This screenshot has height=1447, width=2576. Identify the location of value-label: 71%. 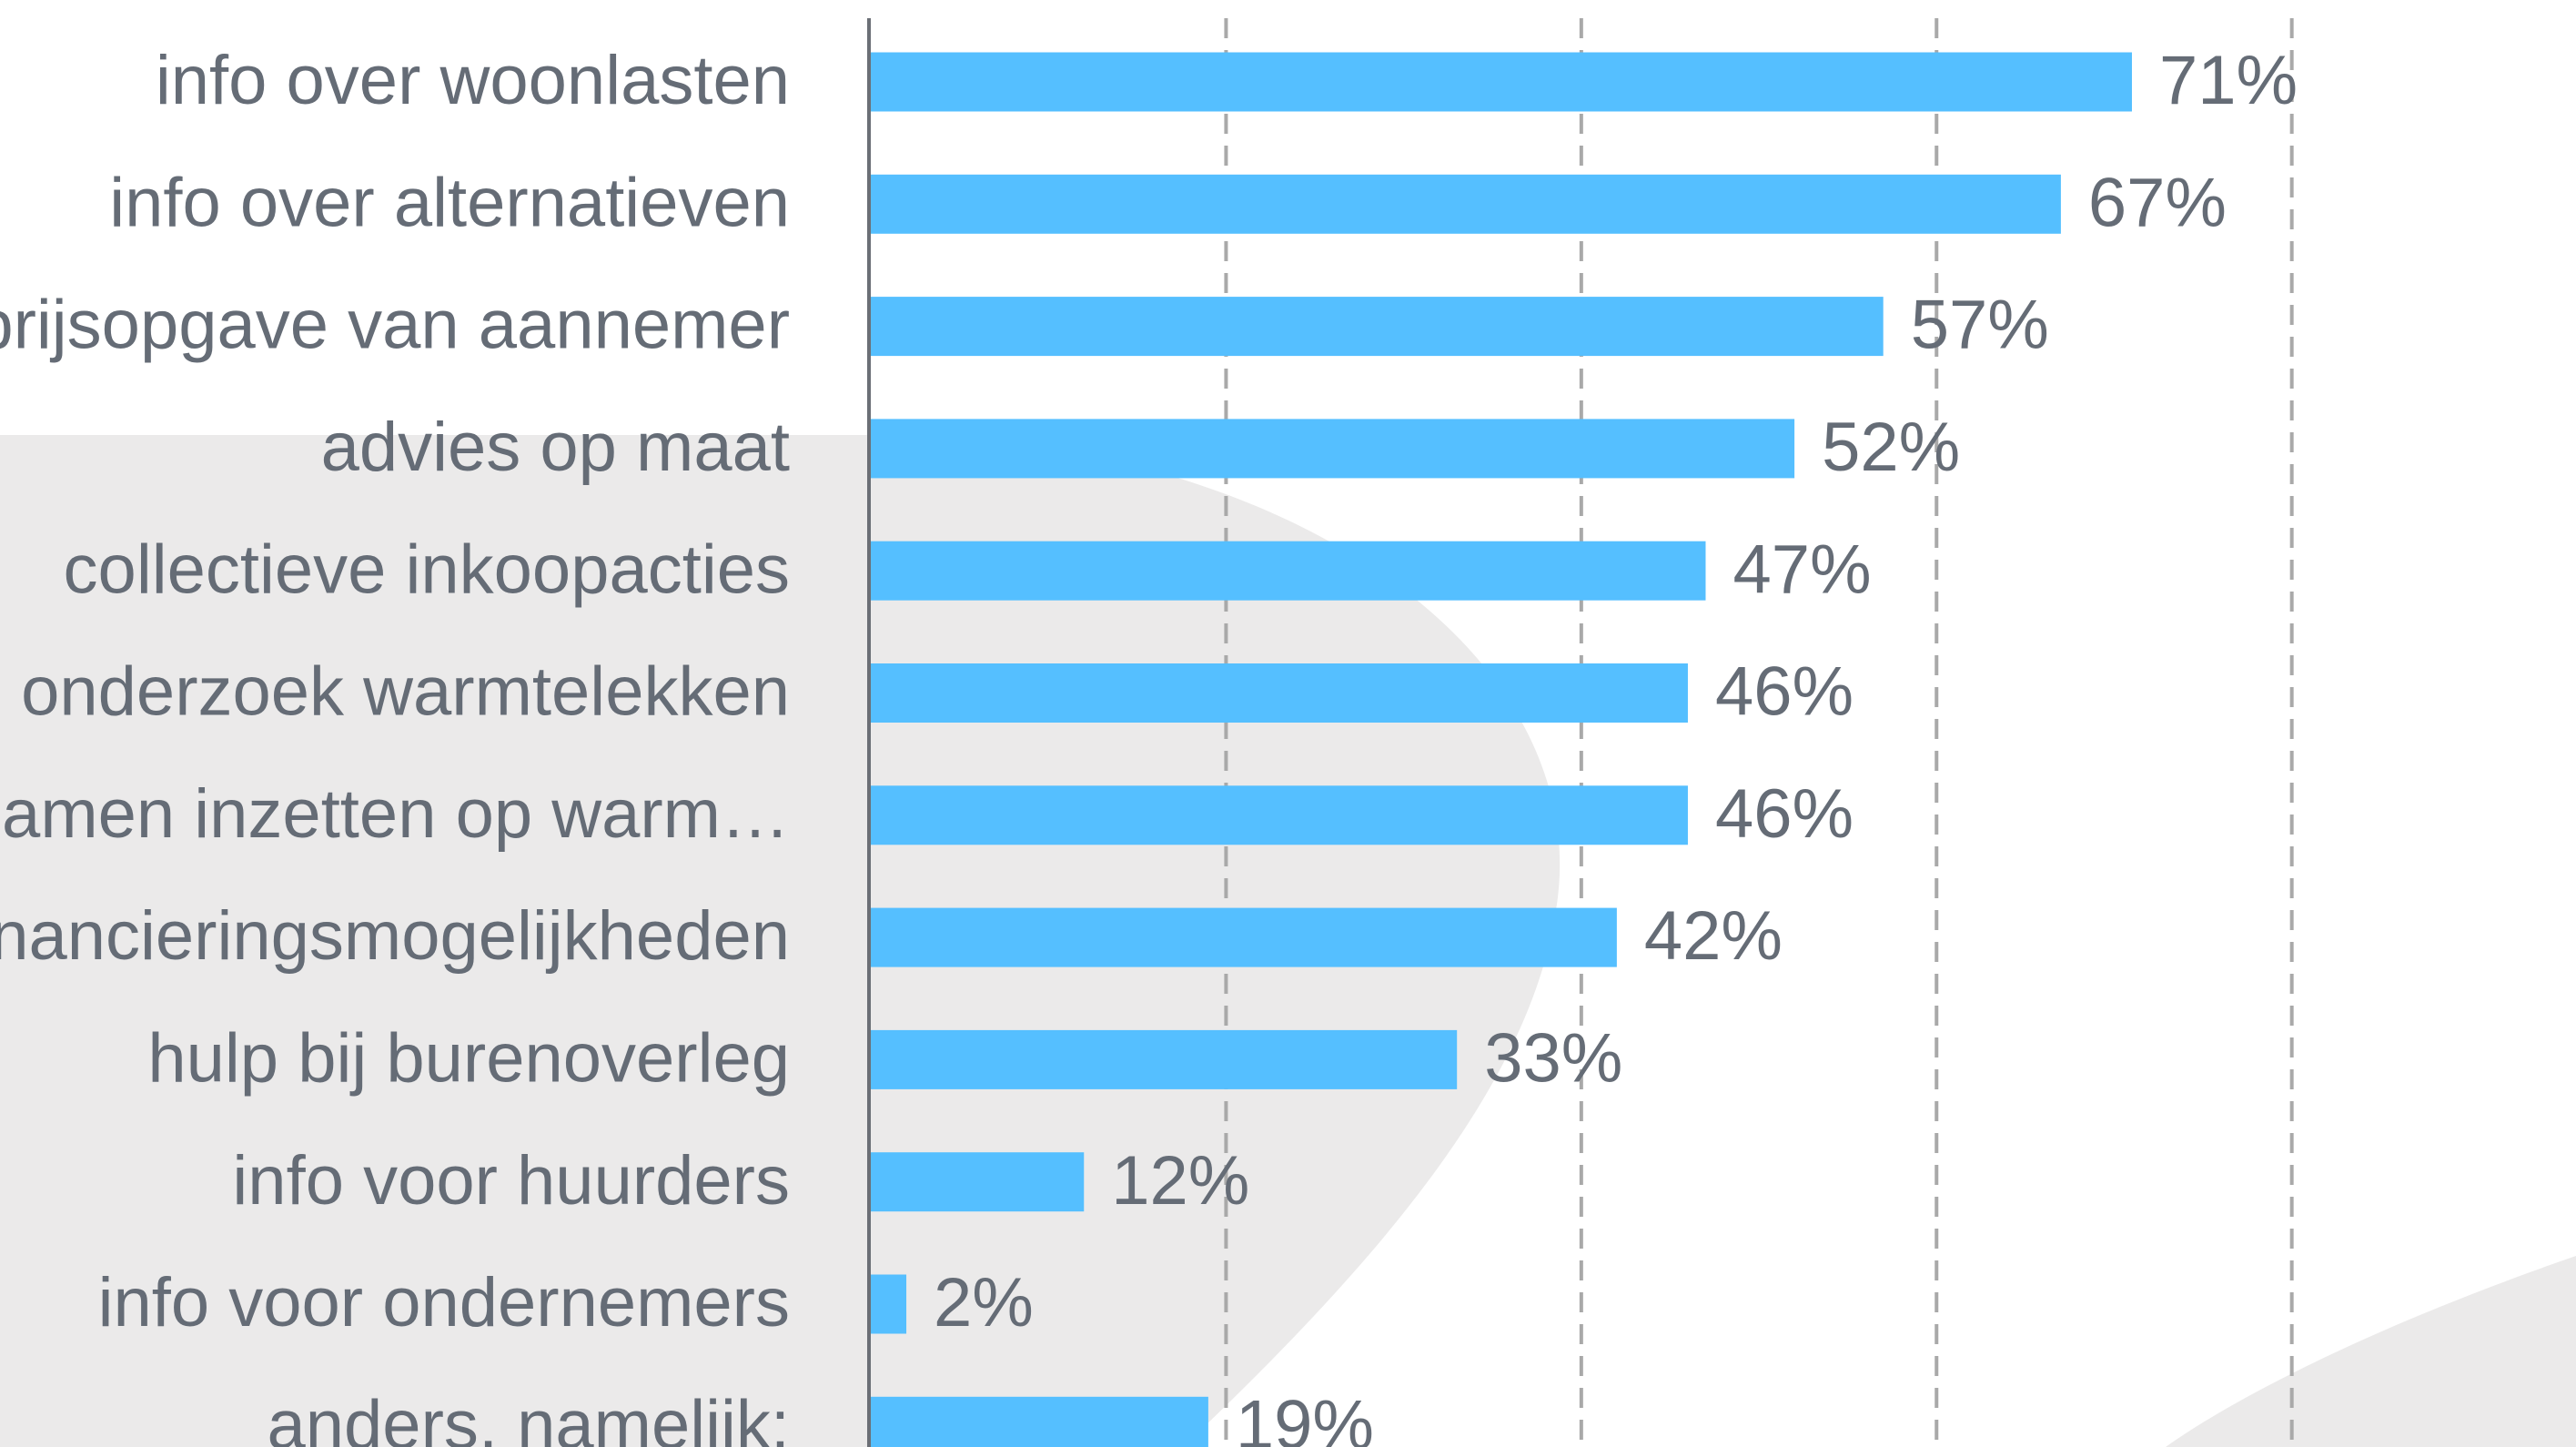
(2228, 80).